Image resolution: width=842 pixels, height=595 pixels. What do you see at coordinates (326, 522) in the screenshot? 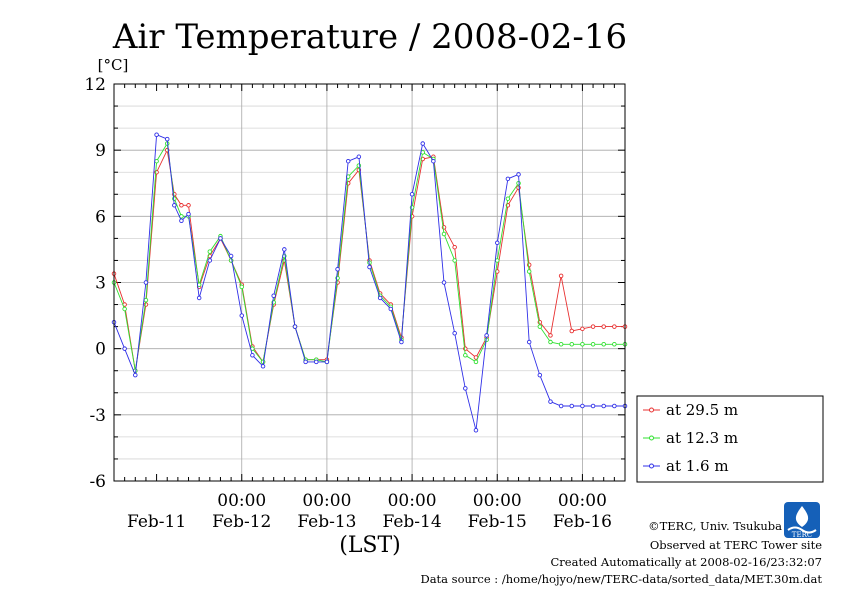
I see `x-date-label: Feb-13` at bounding box center [326, 522].